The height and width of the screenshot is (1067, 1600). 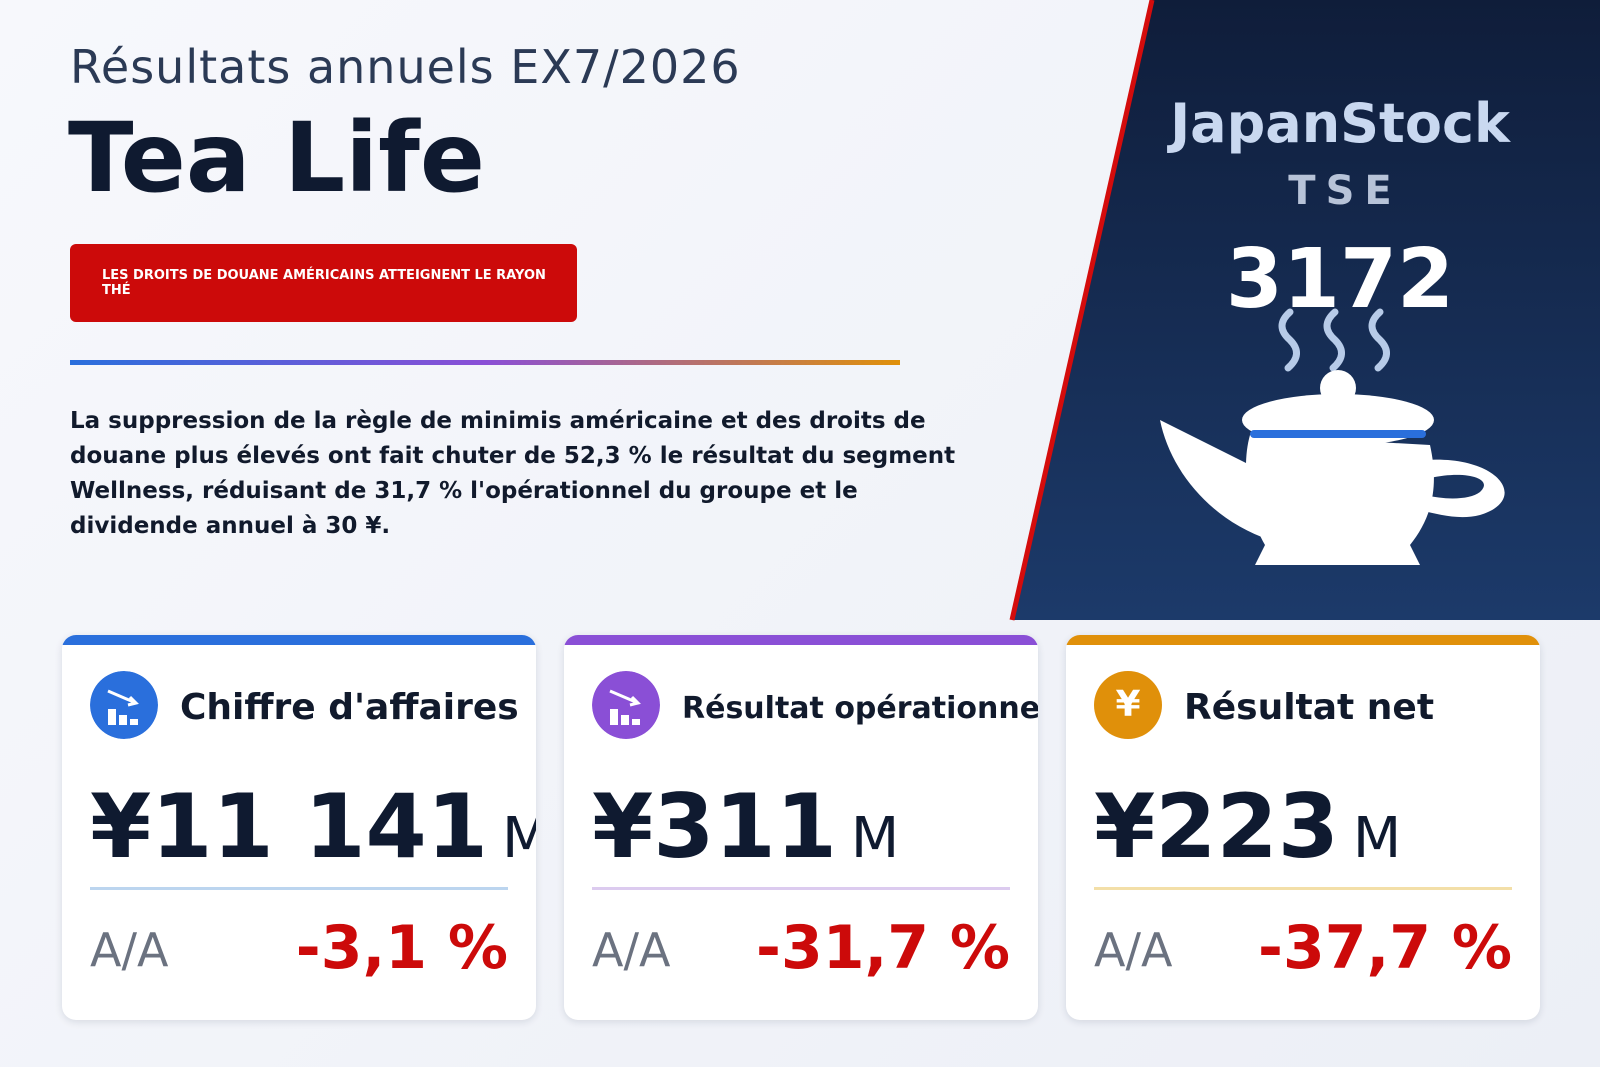 I want to click on yoy-value: -37,7 %, so click(x=1385, y=948).